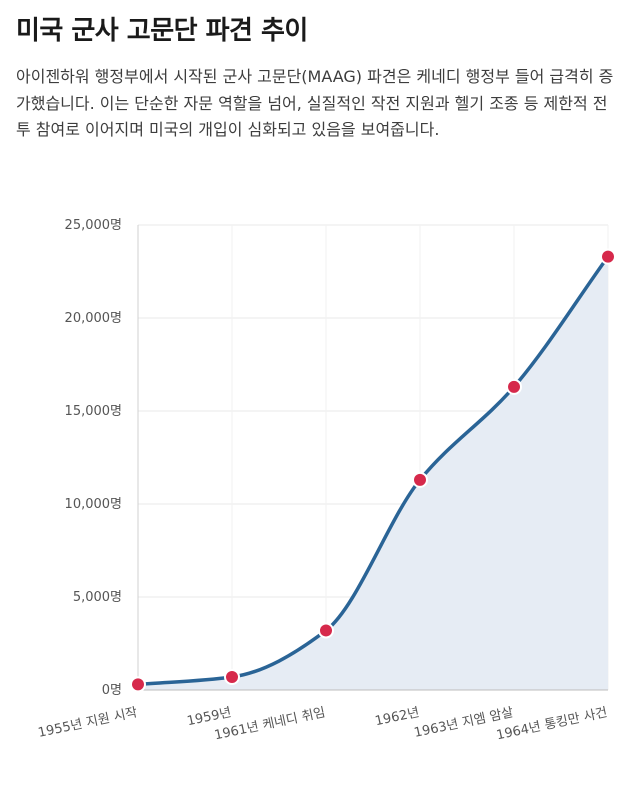  What do you see at coordinates (93, 225) in the screenshot?
I see `y-tick-label: 25,000명` at bounding box center [93, 225].